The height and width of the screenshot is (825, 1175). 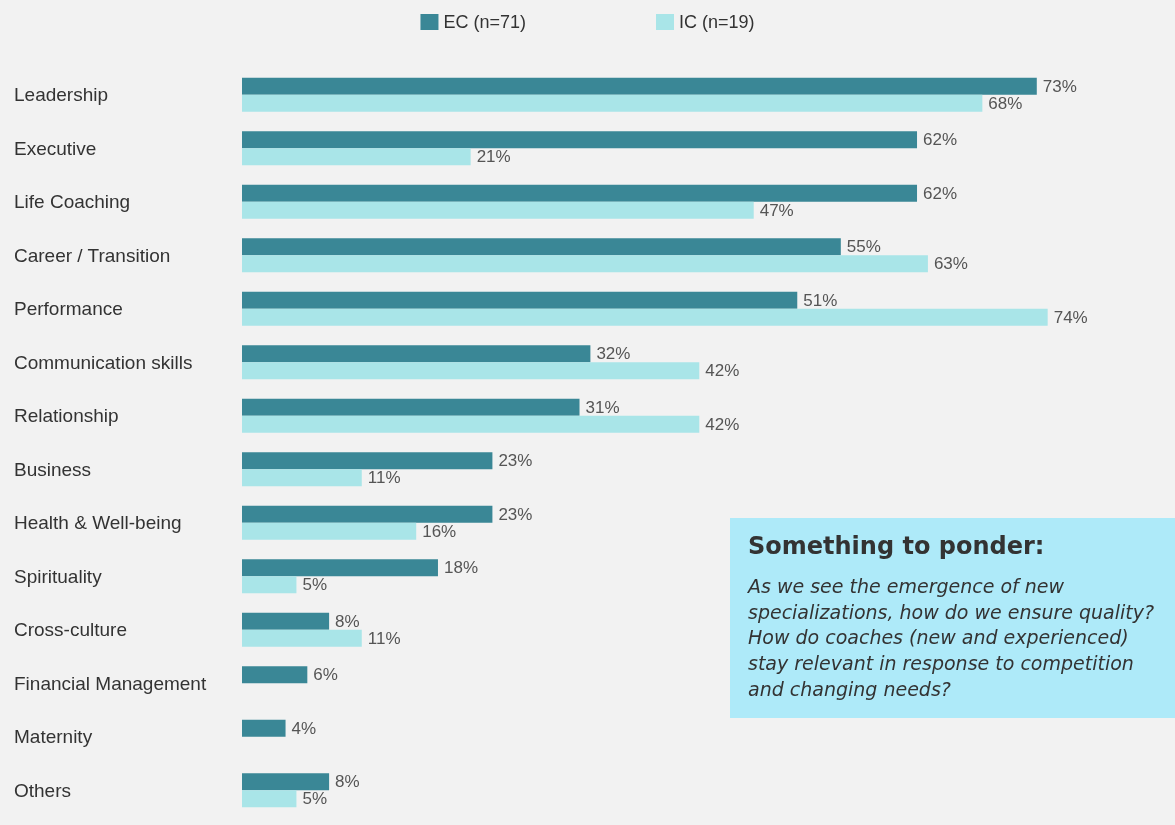 What do you see at coordinates (98, 523) in the screenshot?
I see `y-tick-label: Health & Well-being` at bounding box center [98, 523].